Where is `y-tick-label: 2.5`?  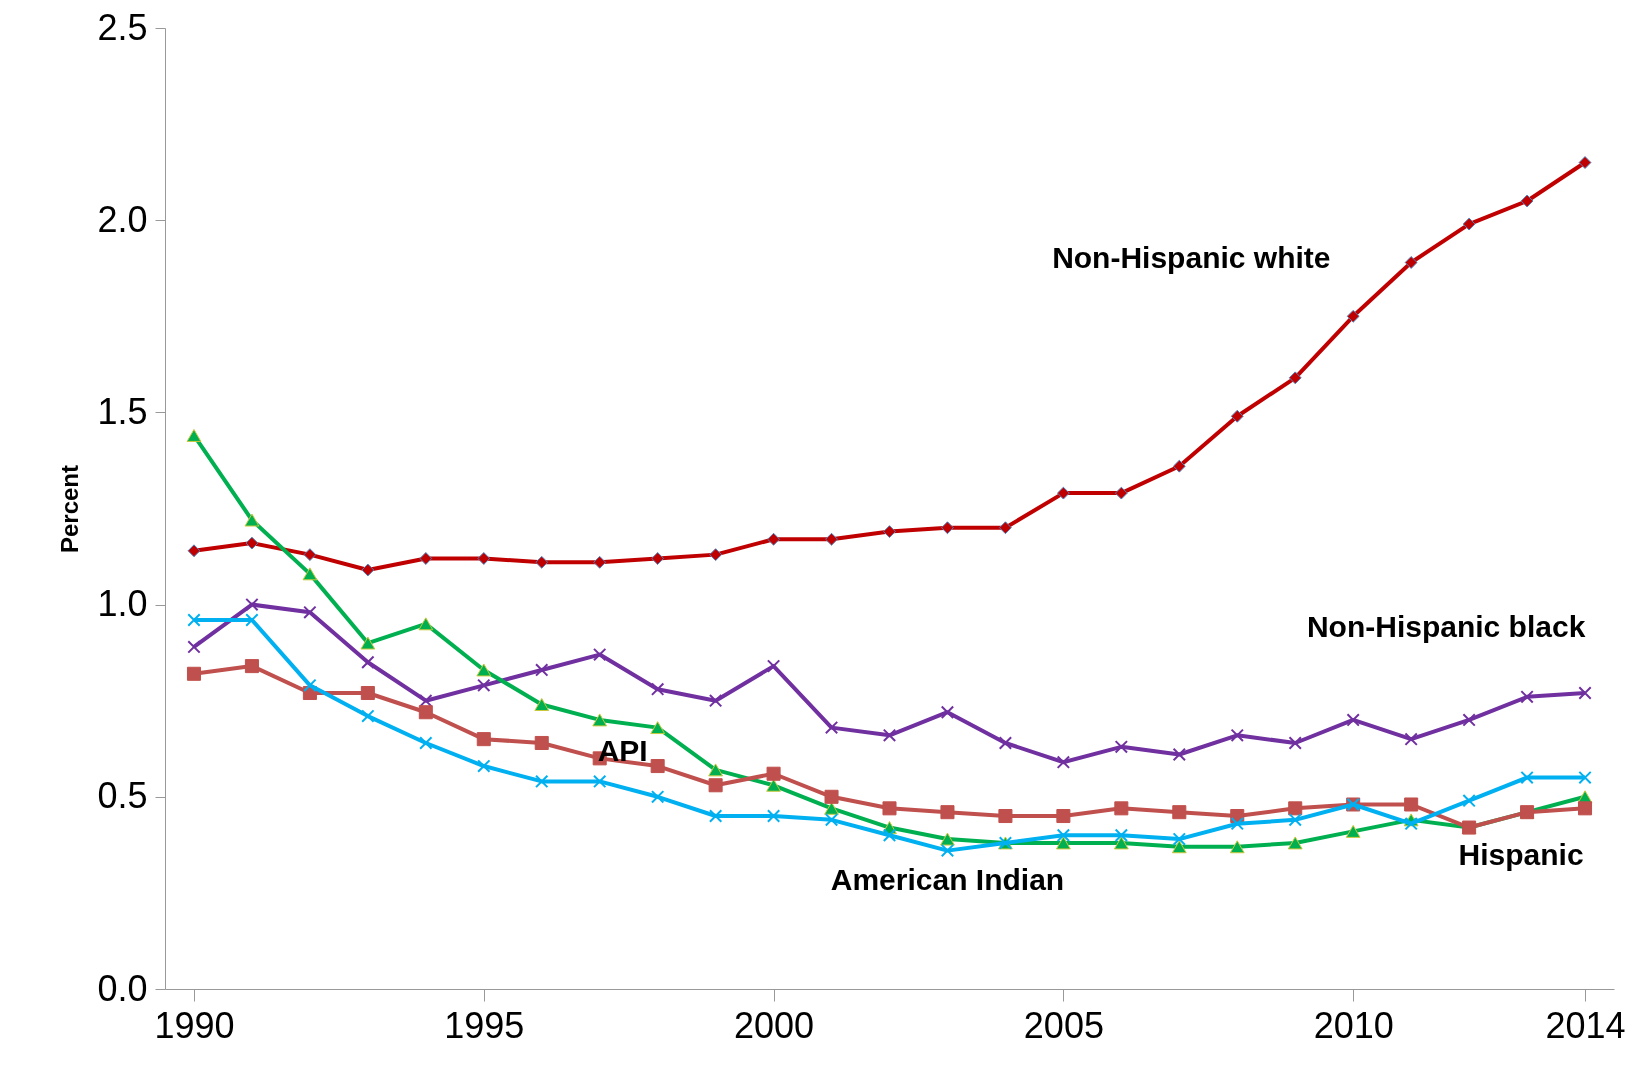 y-tick-label: 2.5 is located at coordinates (122, 27).